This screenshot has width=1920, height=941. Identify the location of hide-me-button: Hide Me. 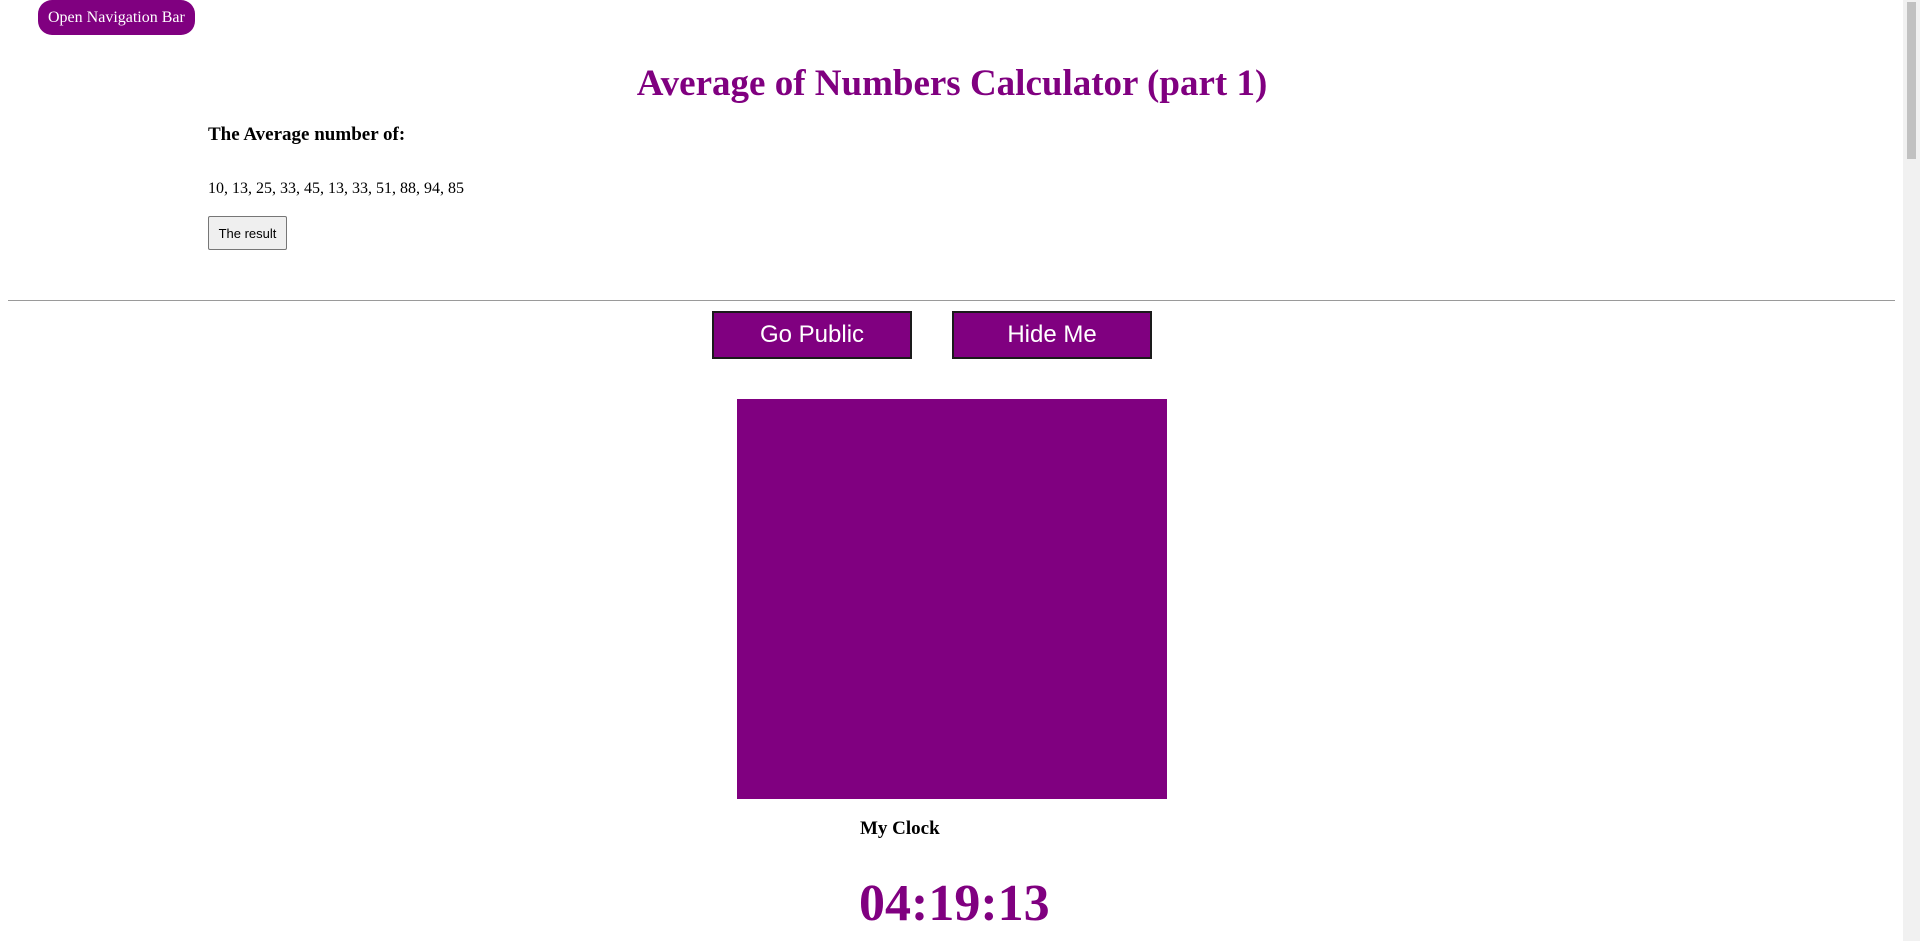
(1052, 335).